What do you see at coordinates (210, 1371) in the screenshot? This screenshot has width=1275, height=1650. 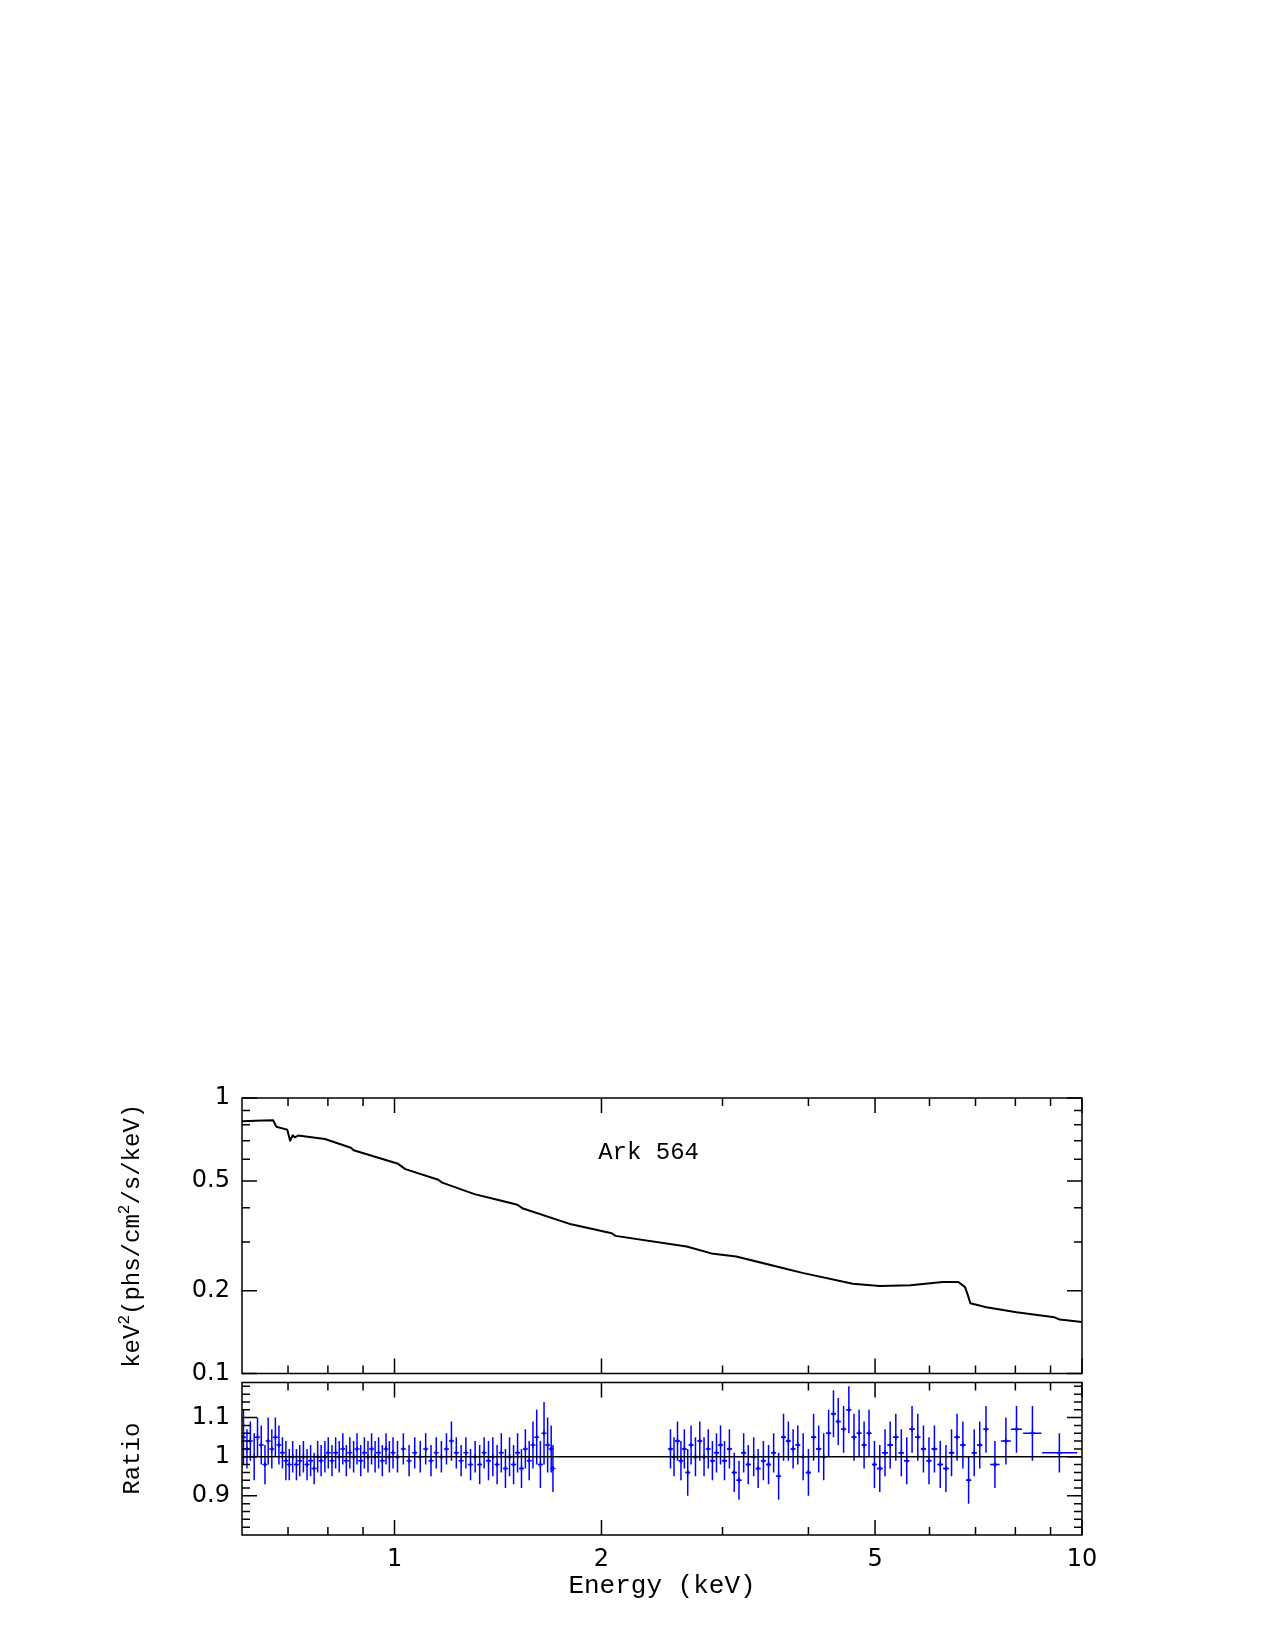 I see `y-tick-label: 0.1` at bounding box center [210, 1371].